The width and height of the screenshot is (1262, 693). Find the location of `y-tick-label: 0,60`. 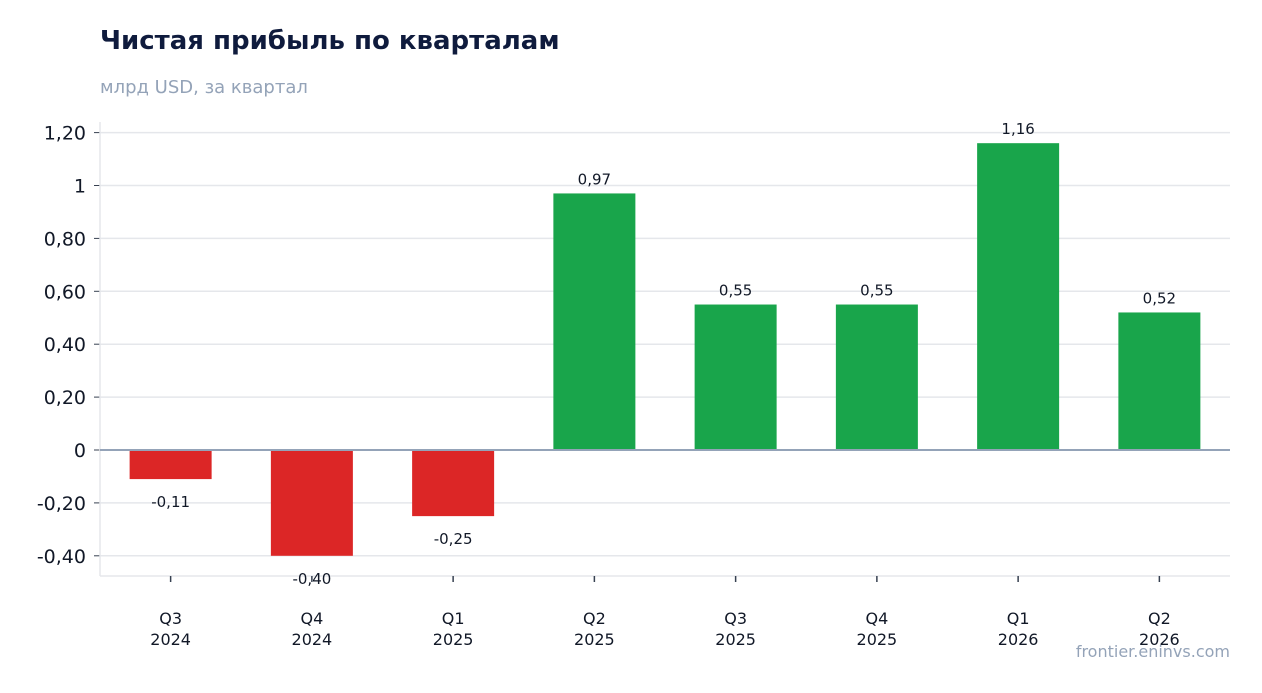

y-tick-label: 0,60 is located at coordinates (65, 292).